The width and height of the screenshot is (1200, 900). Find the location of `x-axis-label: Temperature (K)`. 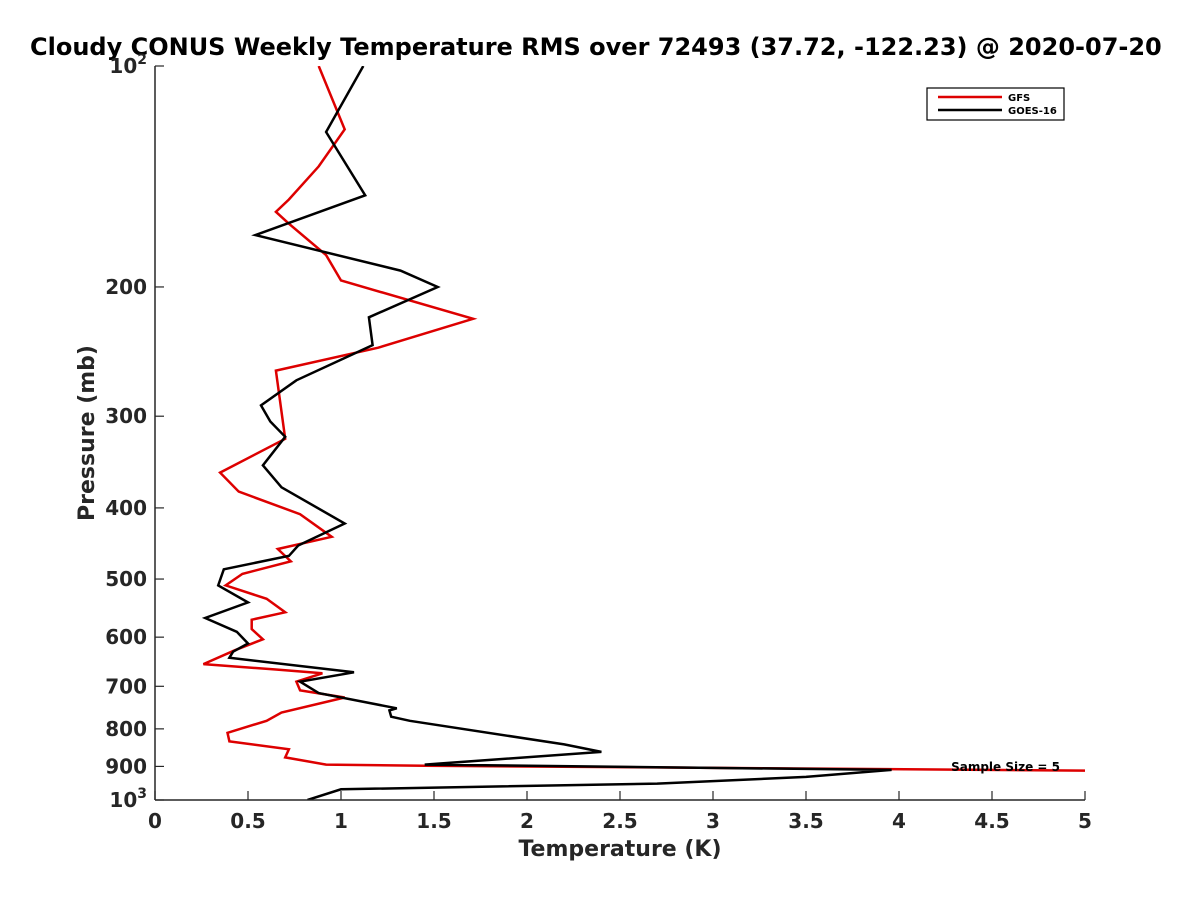

x-axis-label: Temperature (K) is located at coordinates (619, 849).